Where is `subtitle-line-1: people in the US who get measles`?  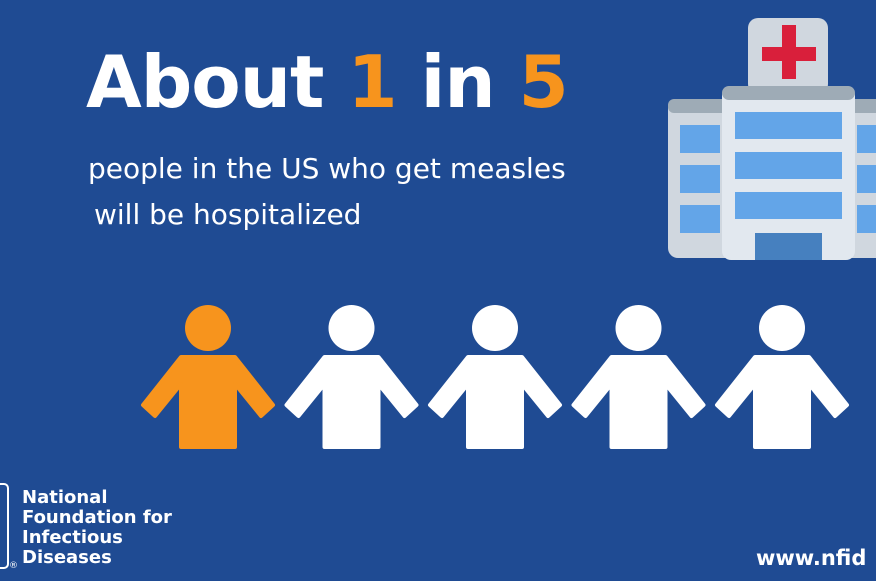 subtitle-line-1: people in the US who get measles is located at coordinates (327, 168).